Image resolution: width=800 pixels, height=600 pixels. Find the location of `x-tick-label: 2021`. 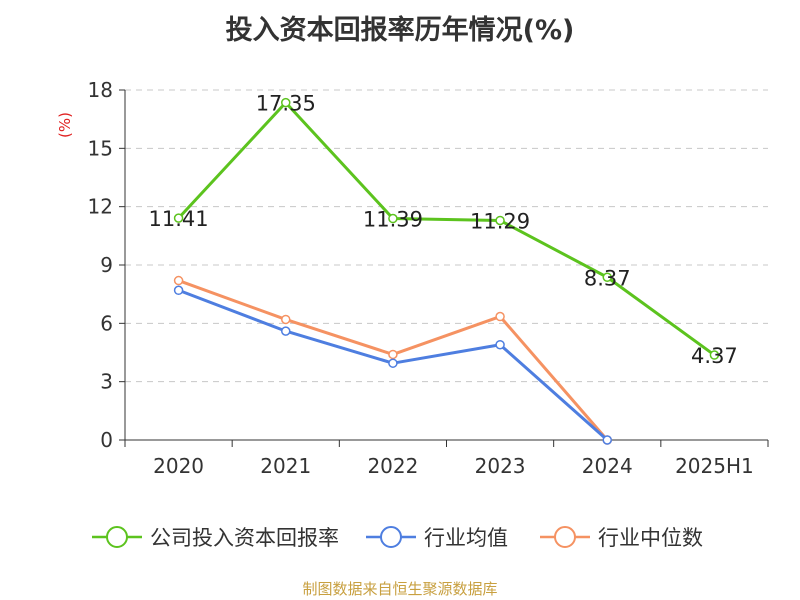

x-tick-label: 2021 is located at coordinates (285, 466).